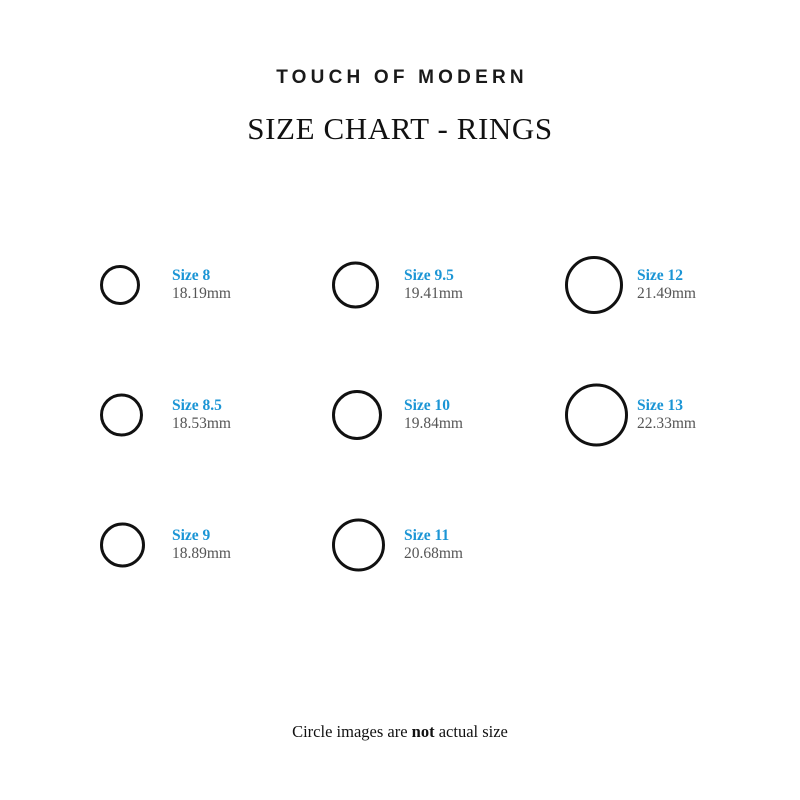  Describe the element at coordinates (197, 405) in the screenshot. I see `ring-size-label: Size 8.5` at that location.